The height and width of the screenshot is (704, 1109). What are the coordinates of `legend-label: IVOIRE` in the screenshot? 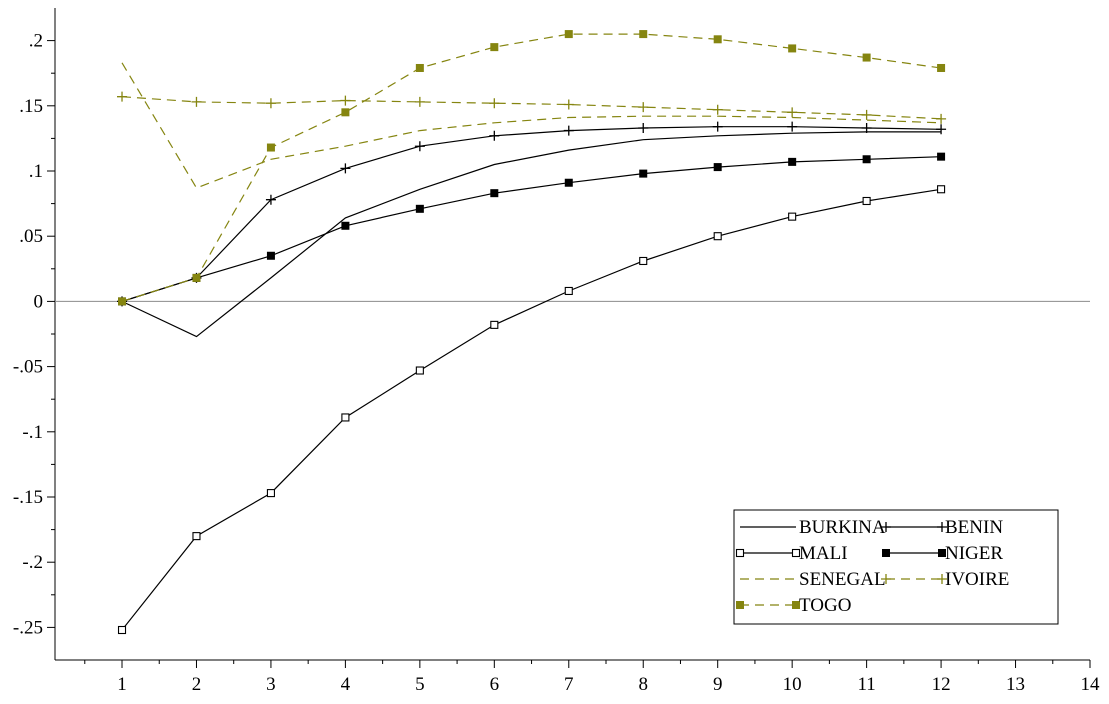 It's located at (977, 579).